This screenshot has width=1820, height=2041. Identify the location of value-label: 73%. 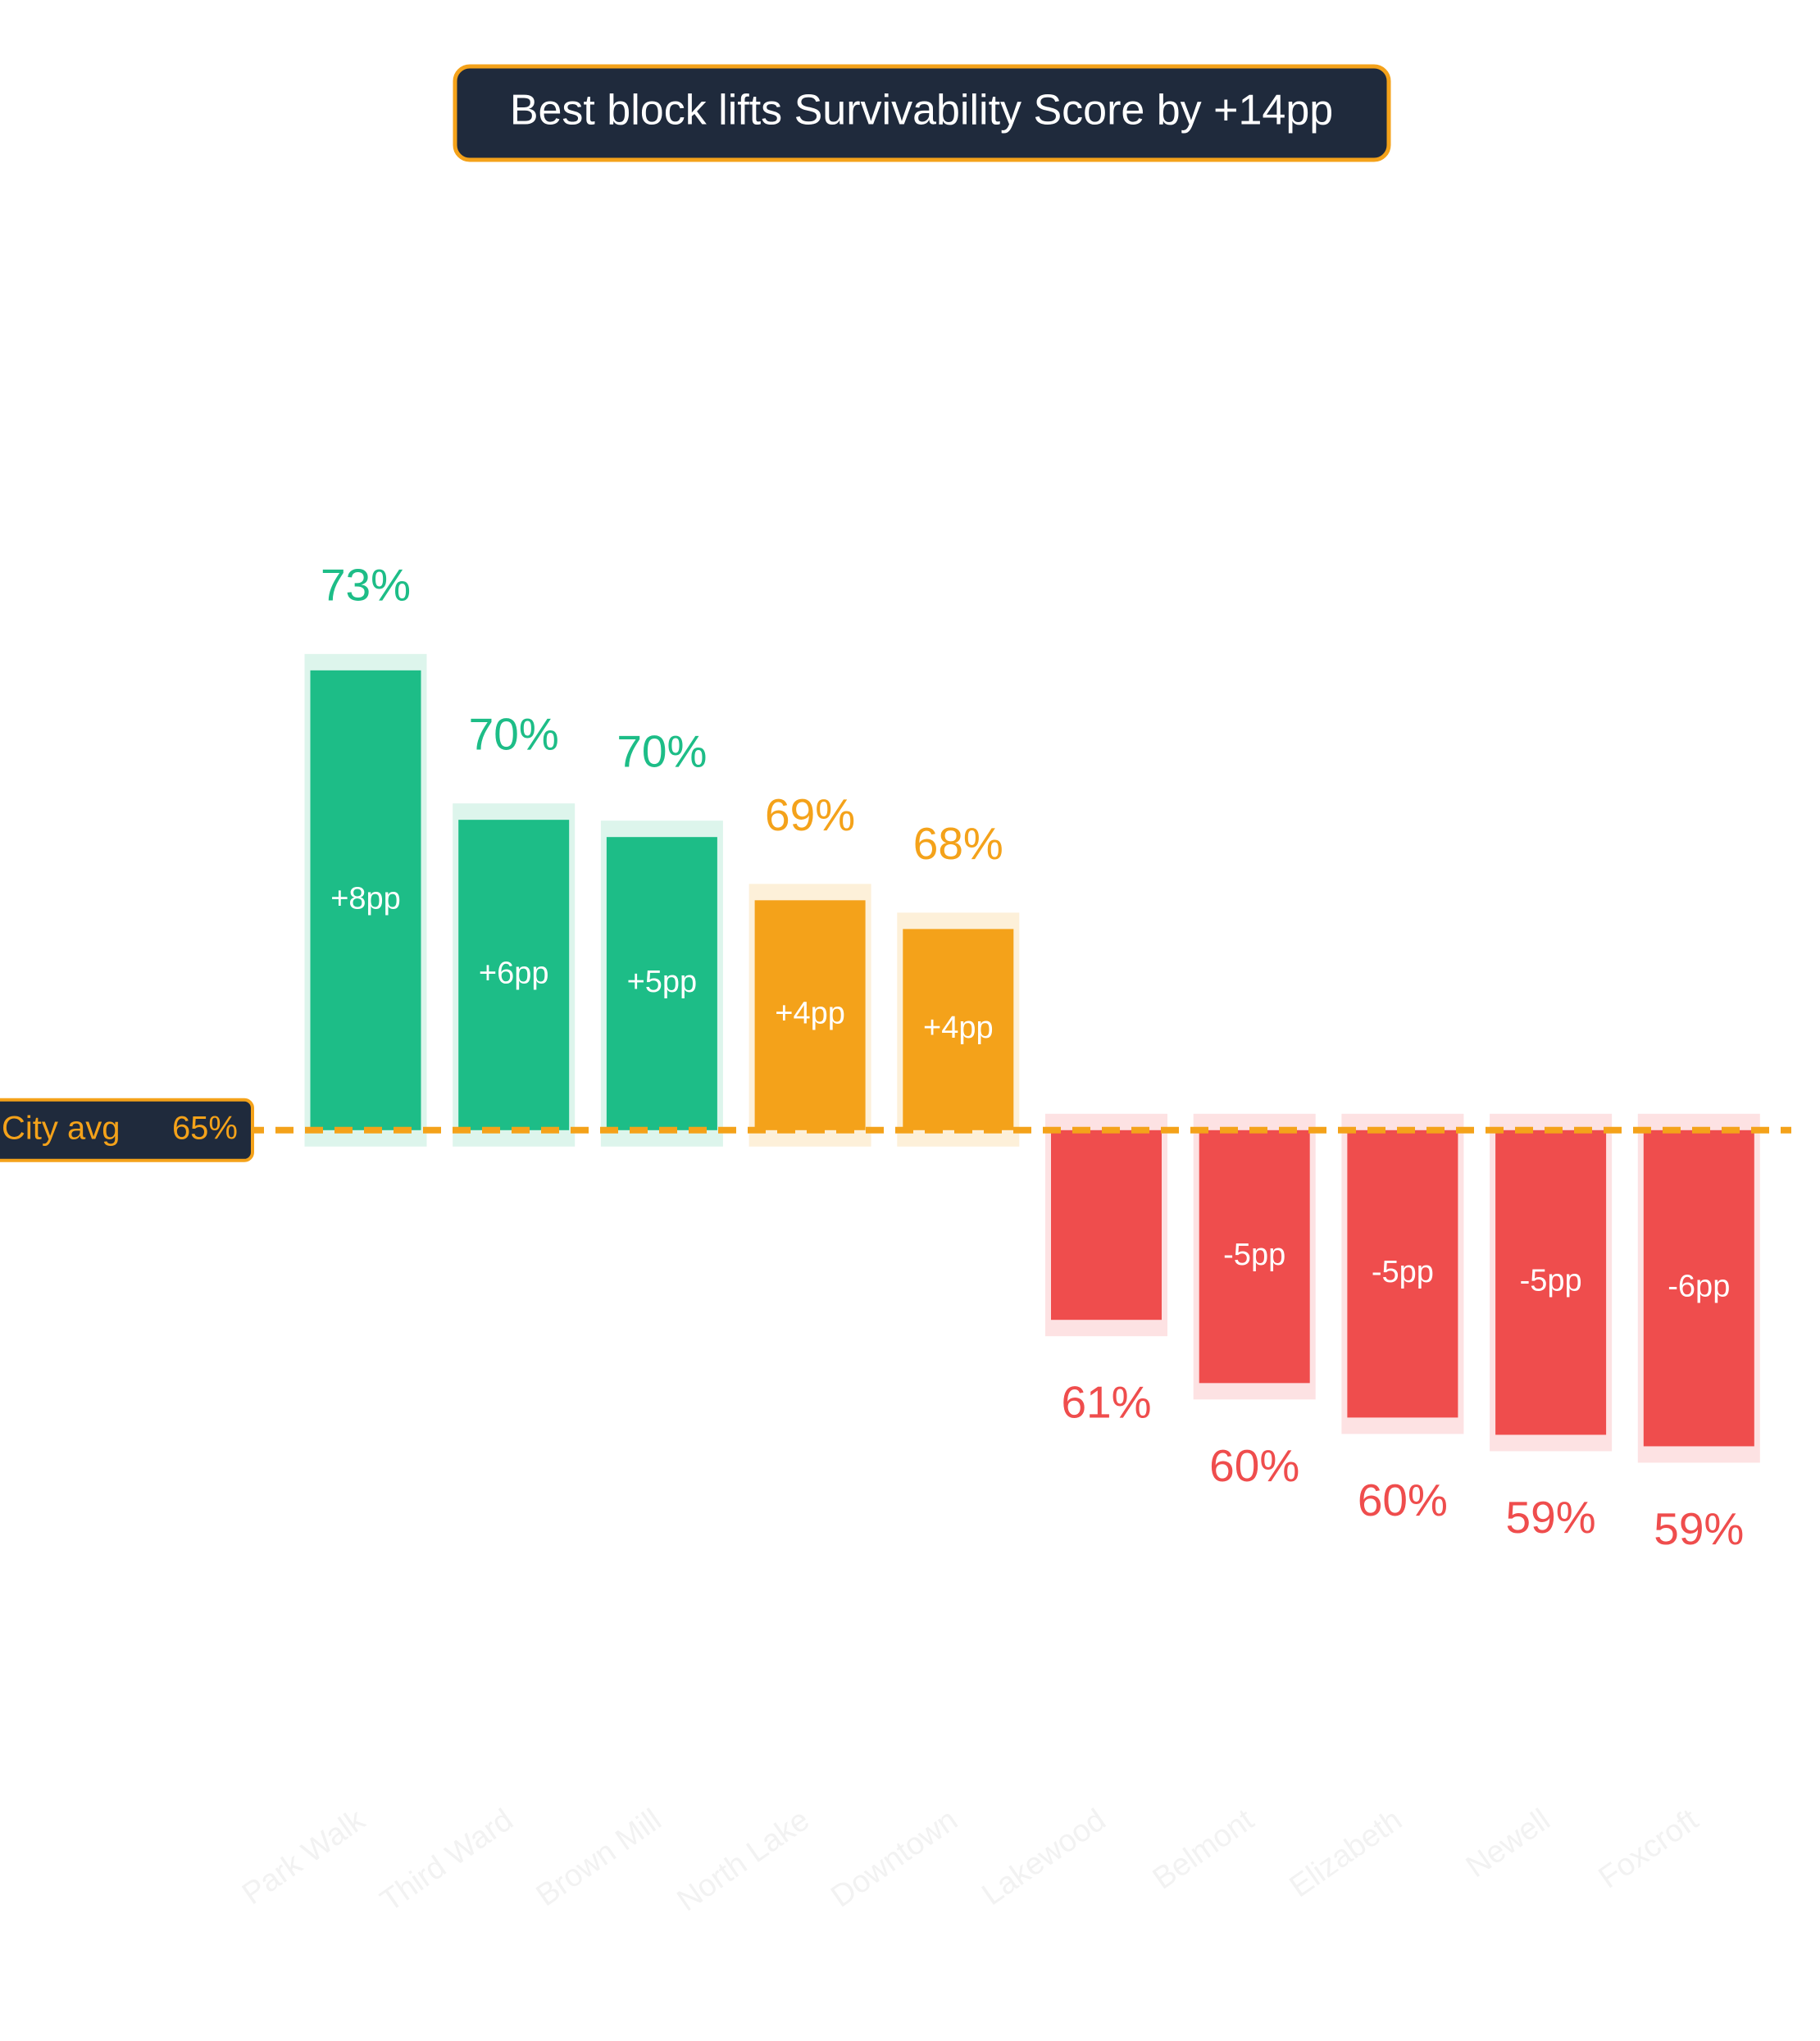
(366, 584).